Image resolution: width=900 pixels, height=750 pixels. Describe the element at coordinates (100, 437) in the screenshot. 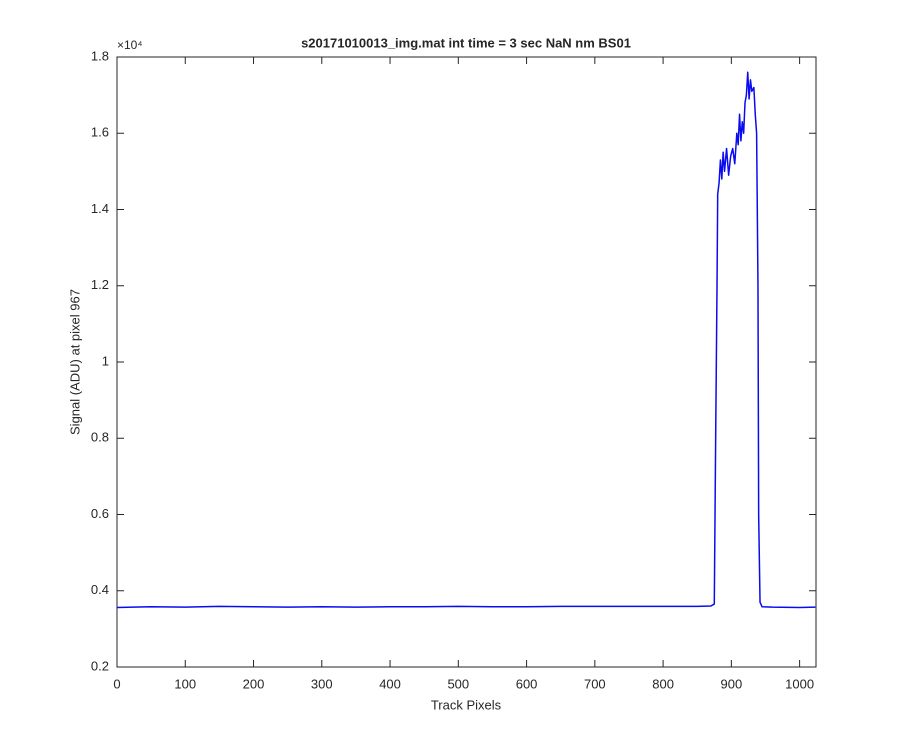

I see `y-tick-label: 0.8` at that location.